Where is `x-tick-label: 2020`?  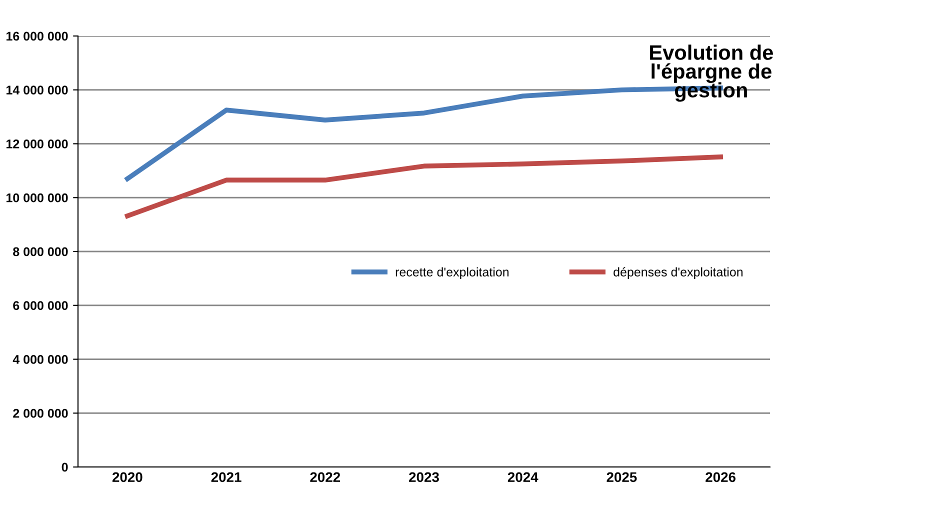
x-tick-label: 2020 is located at coordinates (127, 477).